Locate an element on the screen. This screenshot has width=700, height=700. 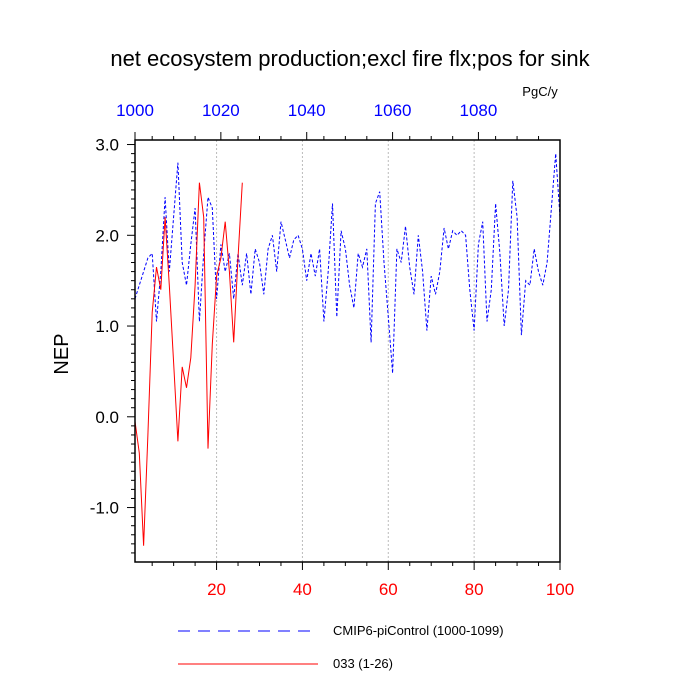
legend-label-run: 033 (1-26) is located at coordinates (363, 663).